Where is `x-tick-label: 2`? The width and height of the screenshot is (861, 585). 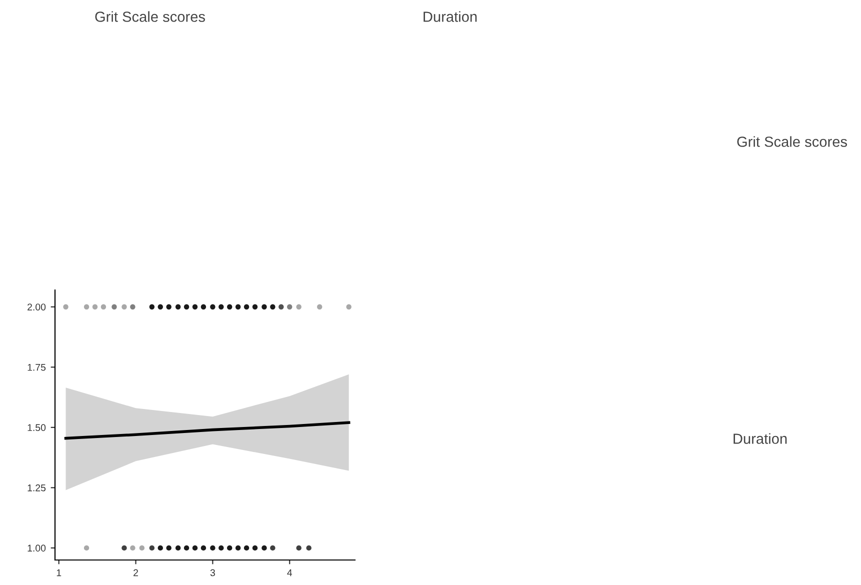 x-tick-label: 2 is located at coordinates (136, 572).